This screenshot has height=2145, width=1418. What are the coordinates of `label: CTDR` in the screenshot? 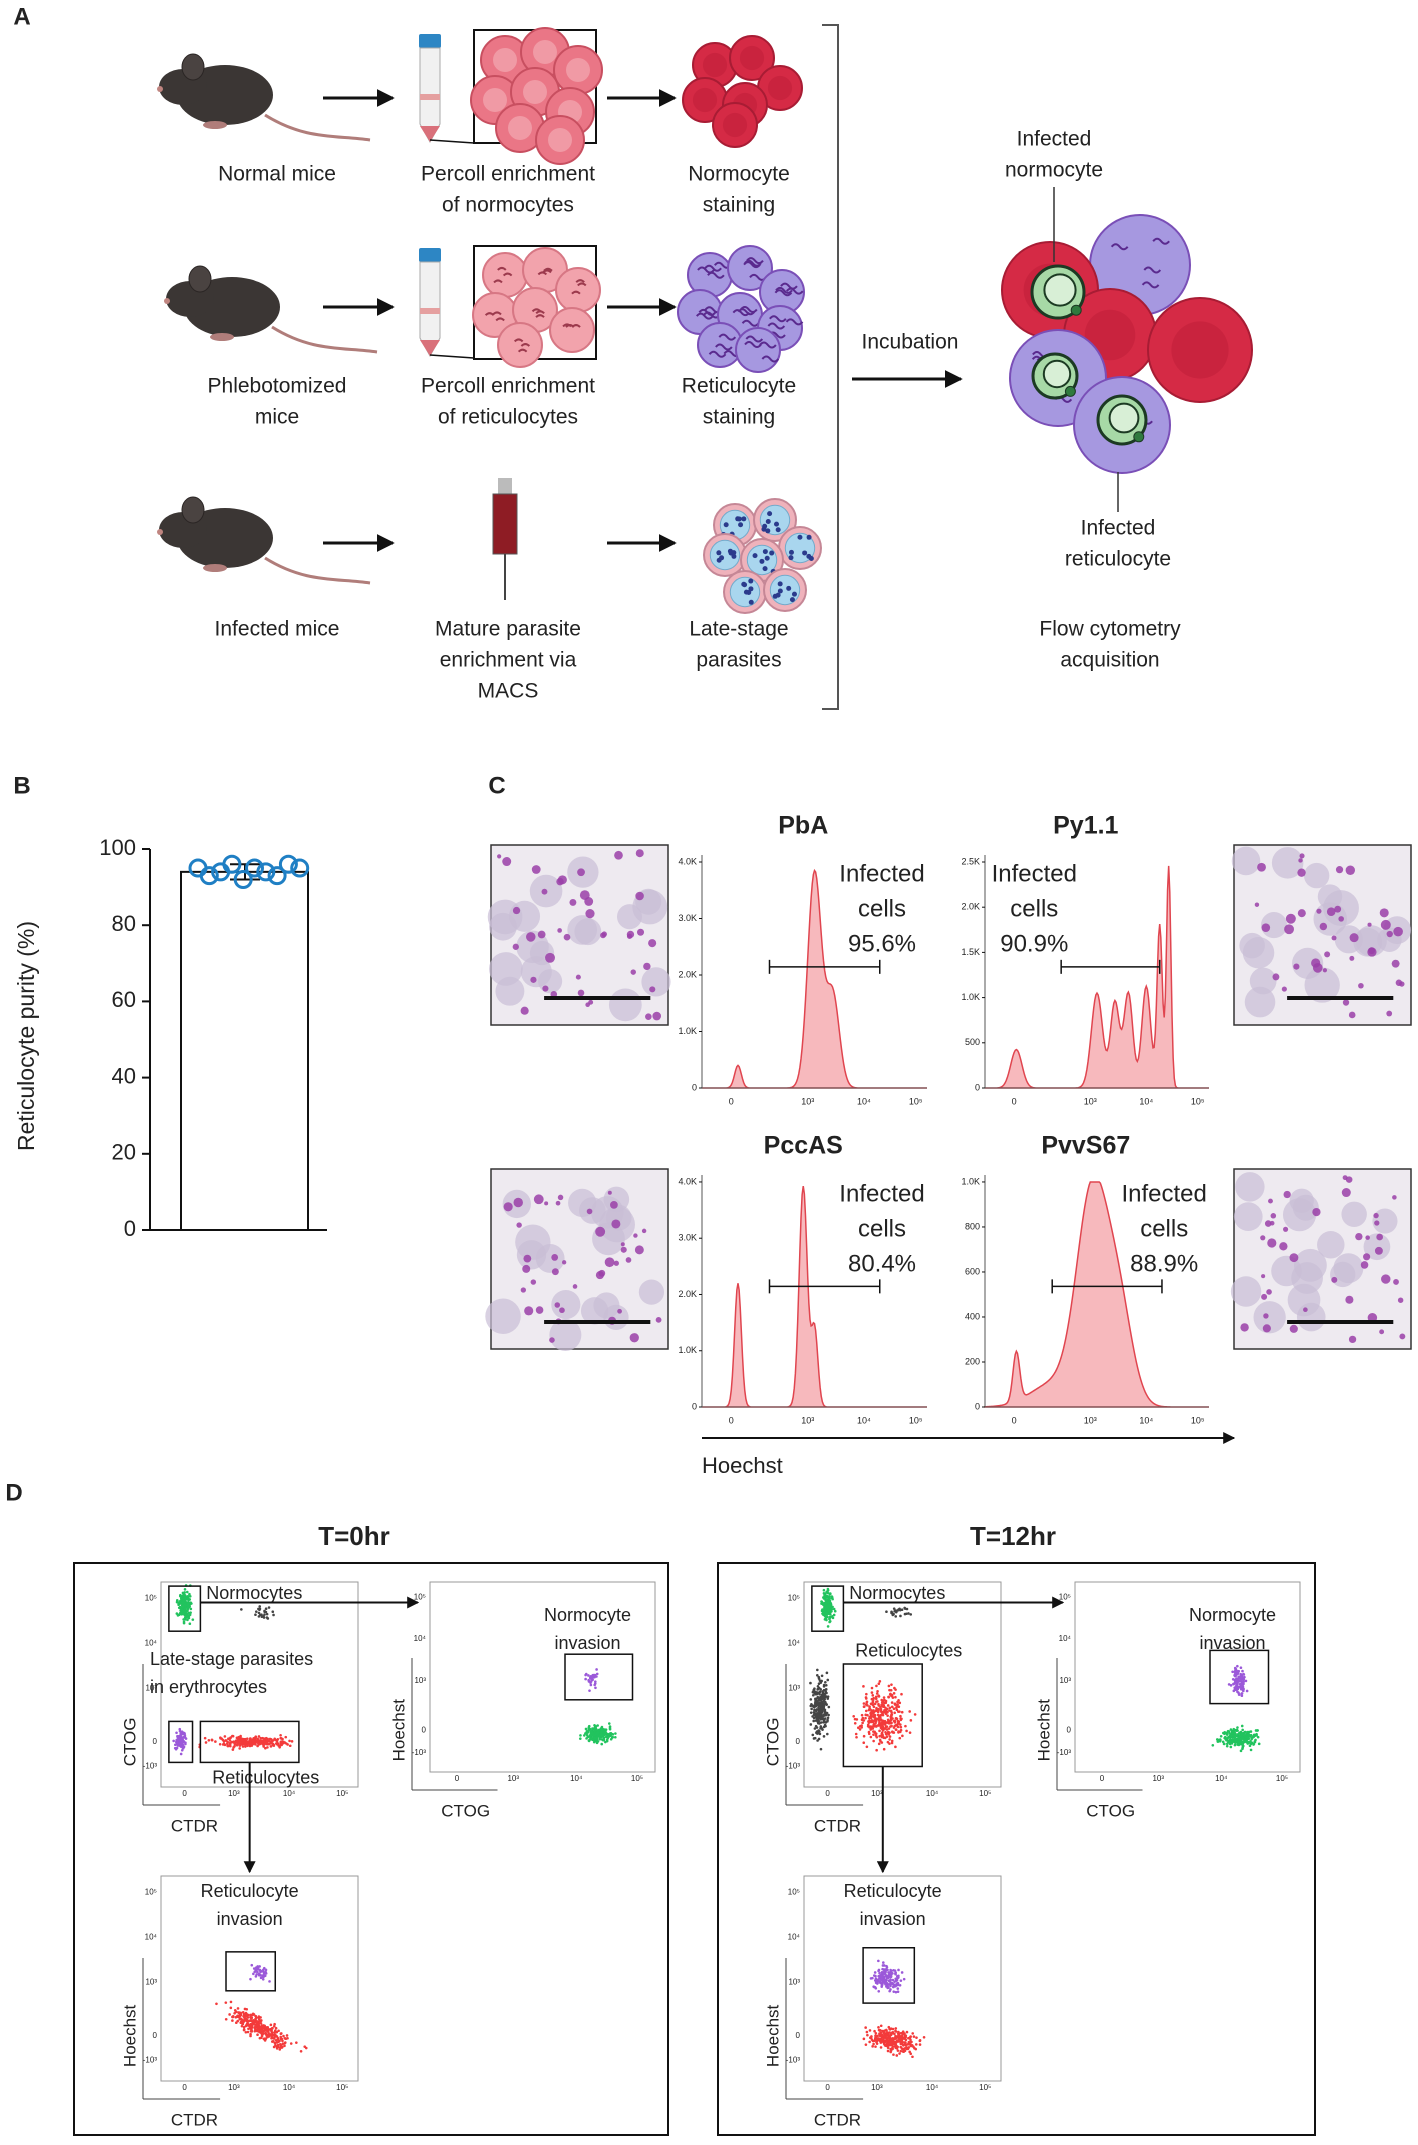 It's located at (194, 1825).